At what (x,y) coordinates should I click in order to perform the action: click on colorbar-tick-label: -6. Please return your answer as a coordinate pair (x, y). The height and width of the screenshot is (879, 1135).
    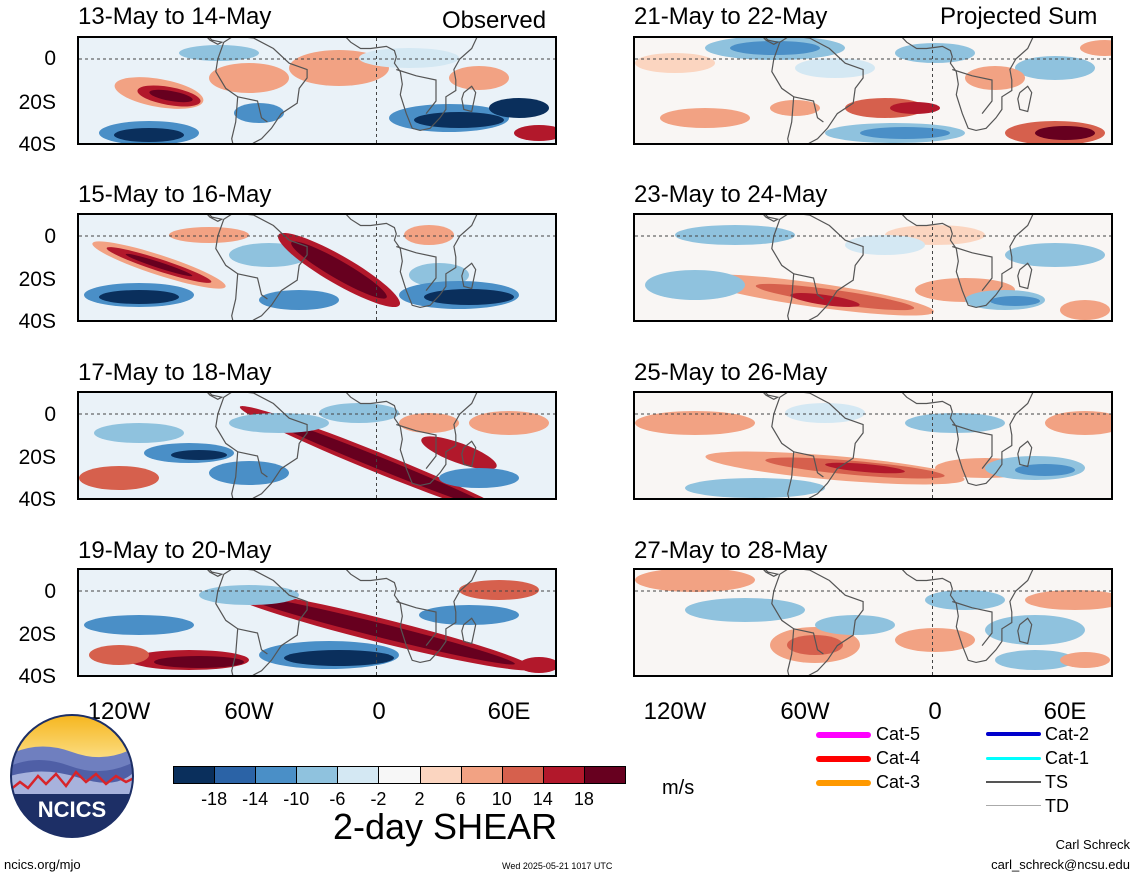
    Looking at the image, I should click on (337, 799).